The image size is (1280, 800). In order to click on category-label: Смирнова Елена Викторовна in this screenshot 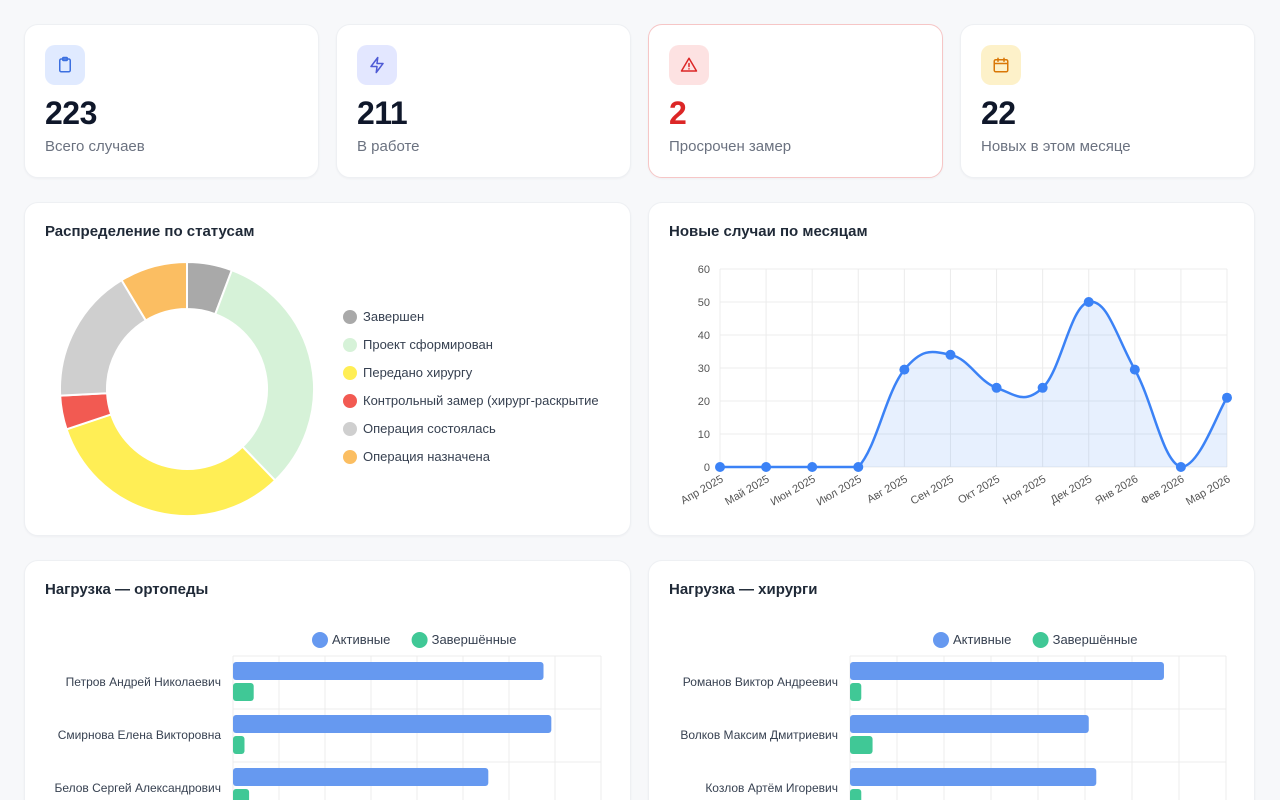, I will do `click(140, 735)`.